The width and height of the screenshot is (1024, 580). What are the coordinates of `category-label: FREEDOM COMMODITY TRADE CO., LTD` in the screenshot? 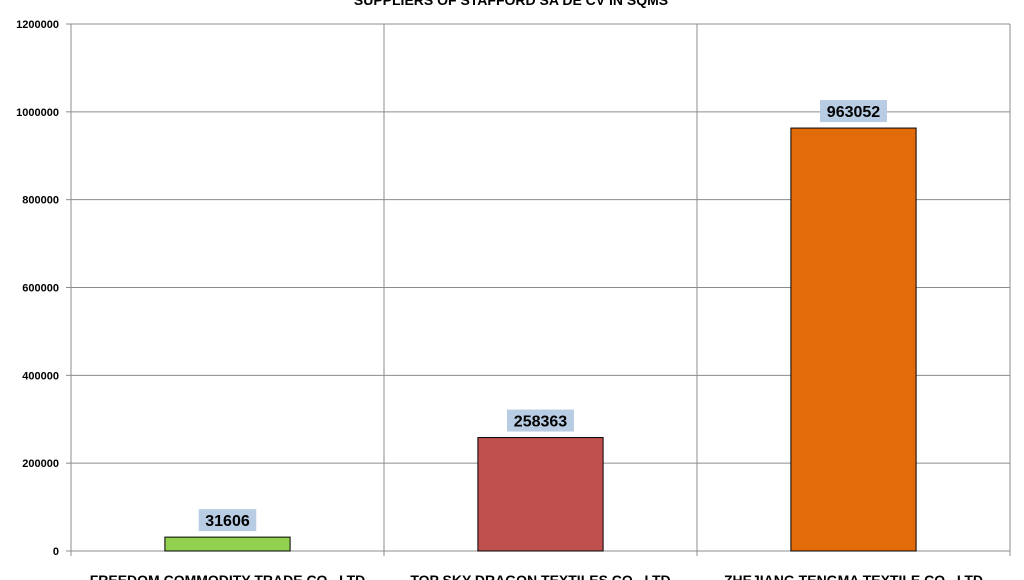 It's located at (228, 576).